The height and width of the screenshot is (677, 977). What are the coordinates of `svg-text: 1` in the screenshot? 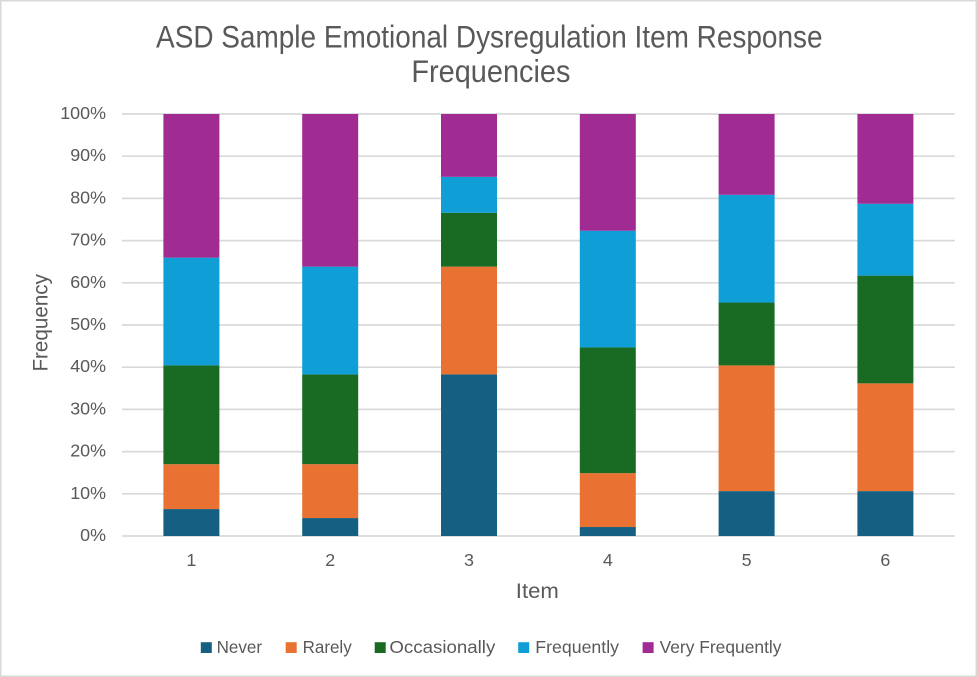 It's located at (191, 560).